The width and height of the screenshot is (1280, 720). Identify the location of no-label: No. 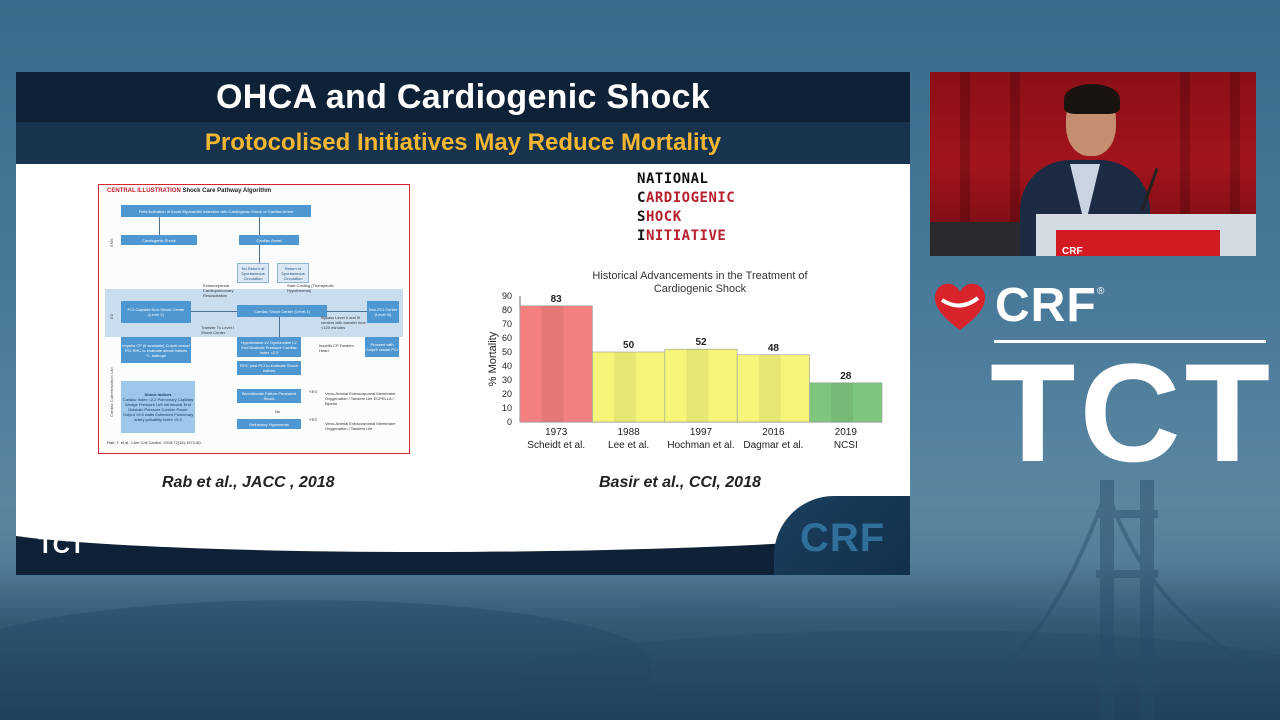
(278, 411).